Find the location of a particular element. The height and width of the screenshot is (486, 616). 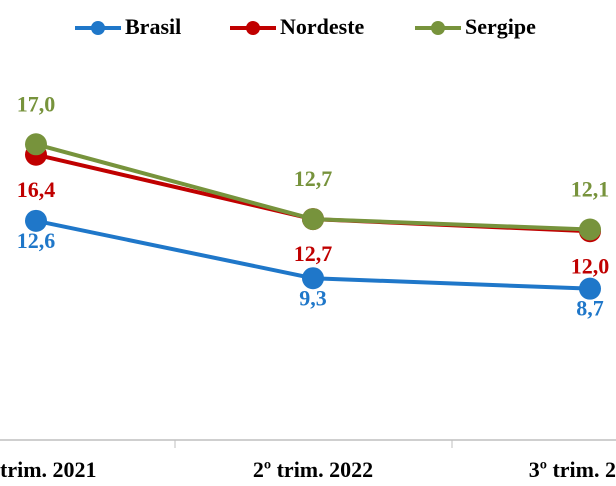

data-label: 12,1 is located at coordinates (590, 189).